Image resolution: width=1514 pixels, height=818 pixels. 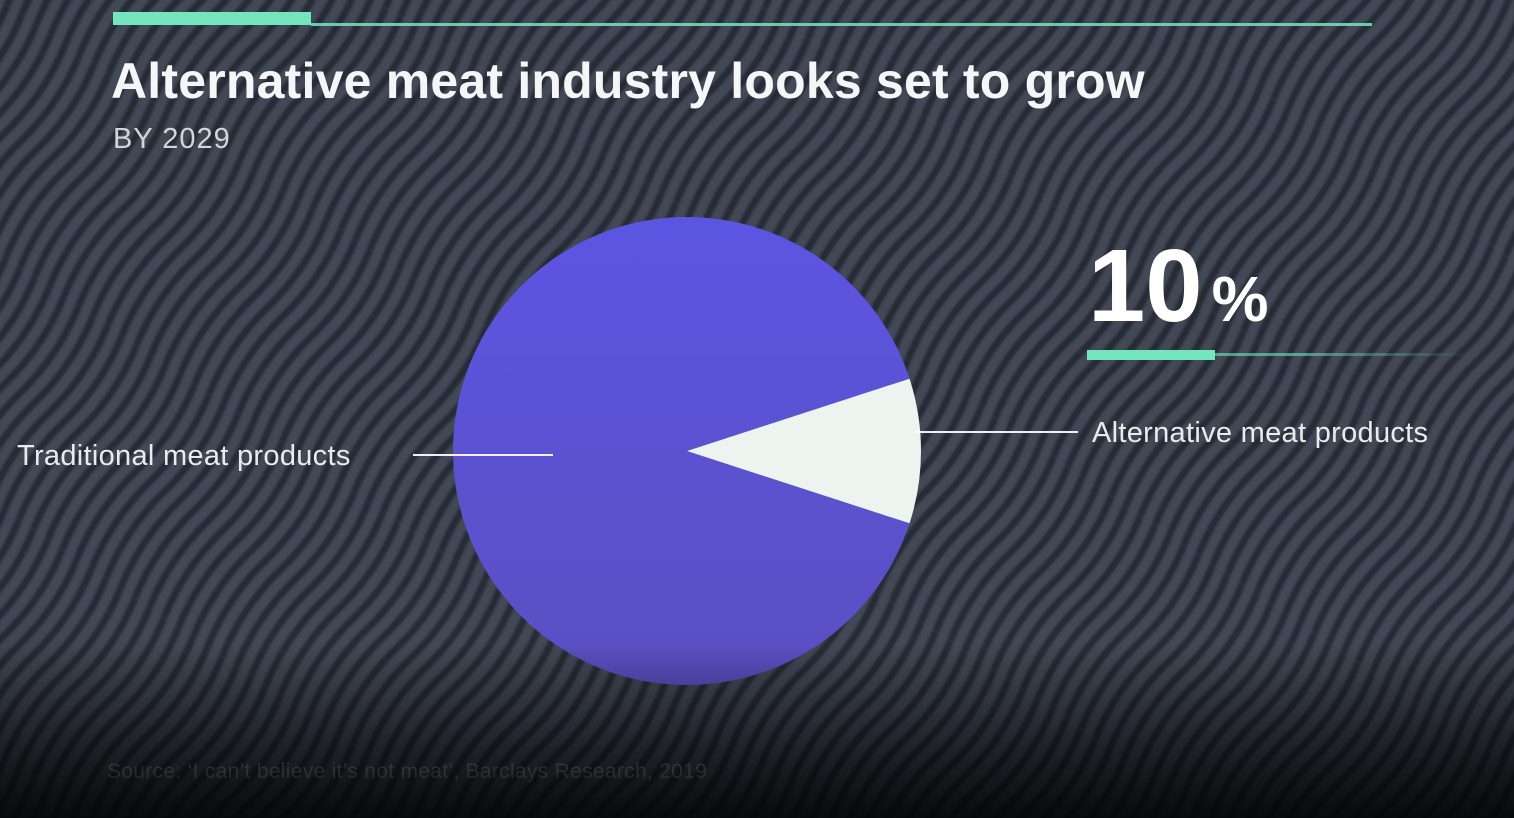 What do you see at coordinates (804, 451) in the screenshot?
I see `pie-slice-alternative` at bounding box center [804, 451].